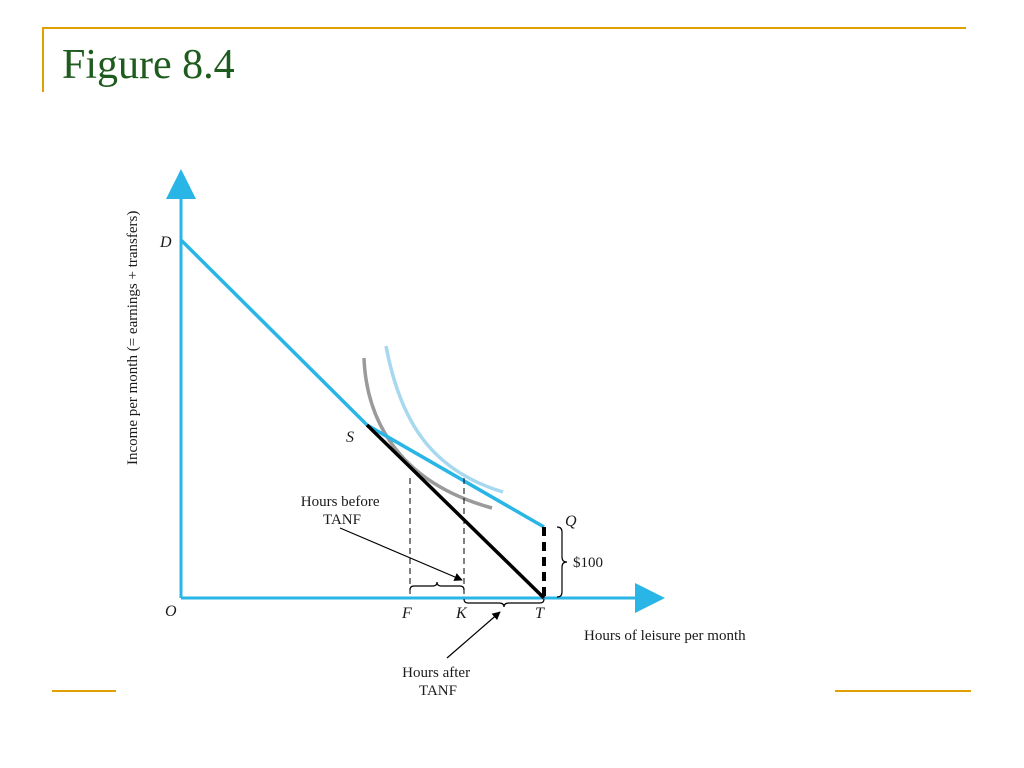  What do you see at coordinates (455, 511) in the screenshot?
I see `budget-line-without-tanf` at bounding box center [455, 511].